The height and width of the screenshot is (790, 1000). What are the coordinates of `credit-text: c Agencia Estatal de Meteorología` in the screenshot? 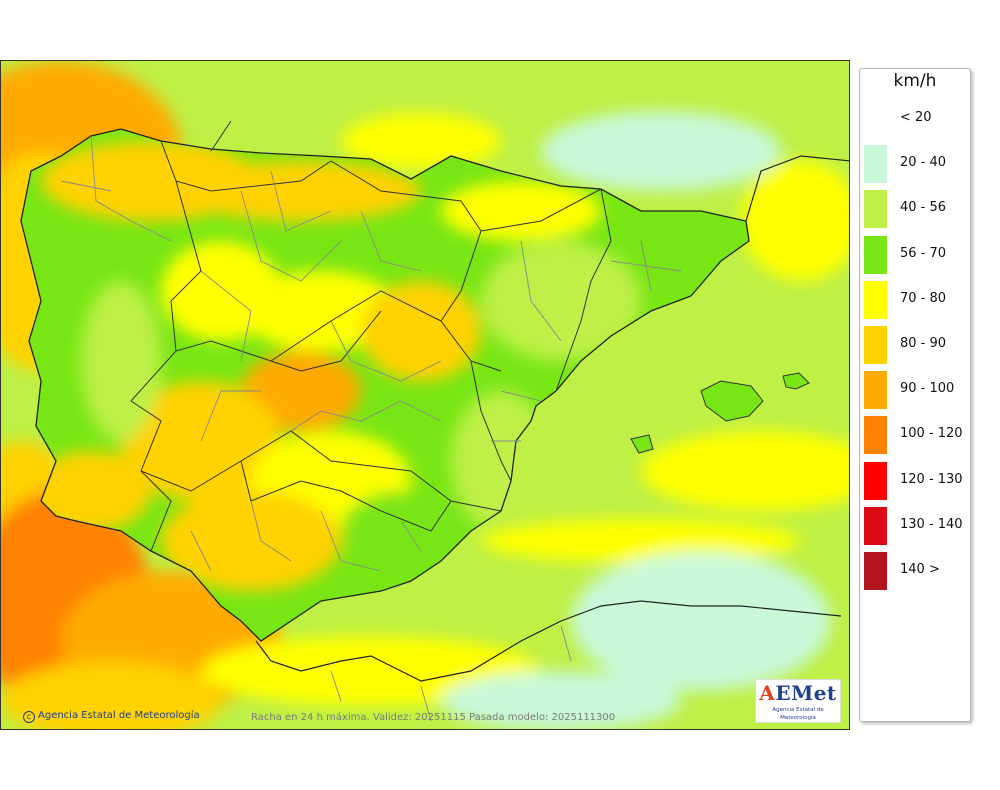 It's located at (111, 716).